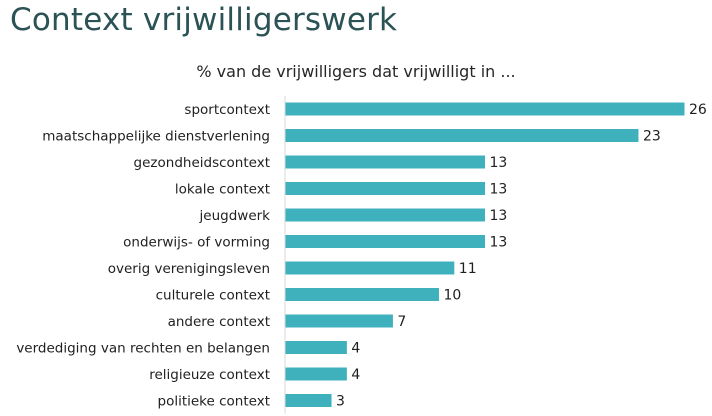 The image size is (712, 416). Describe the element at coordinates (468, 269) in the screenshot. I see `data-label: 11` at that location.